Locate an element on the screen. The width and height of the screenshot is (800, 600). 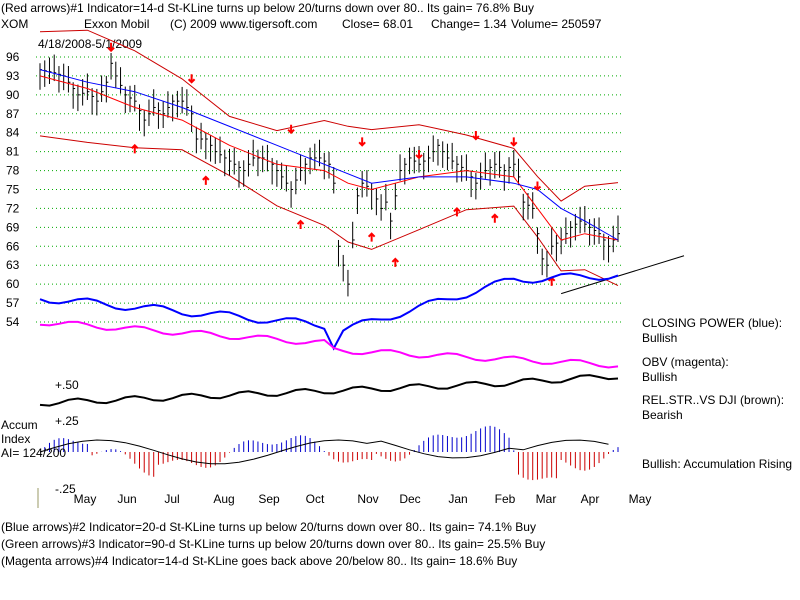
x-tick-aug-3: Aug is located at coordinates (223, 499).